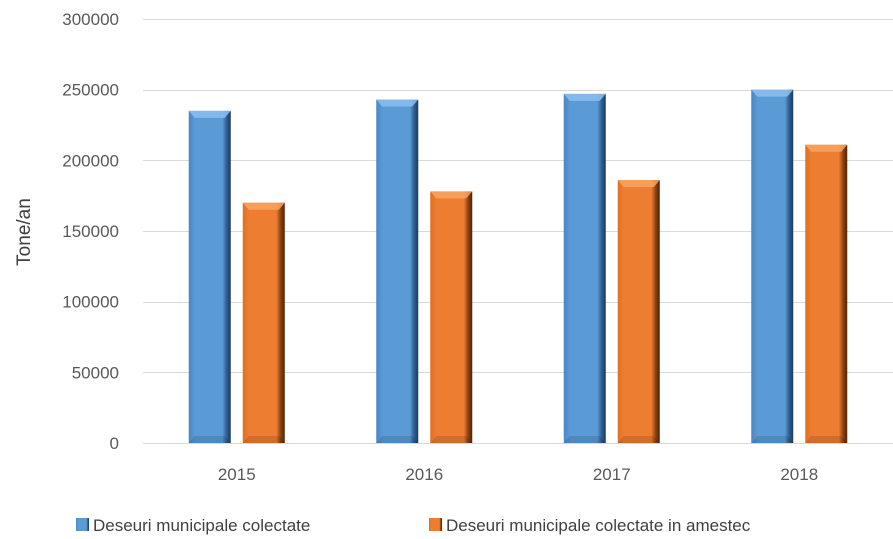 The height and width of the screenshot is (539, 893). I want to click on x-axis-ticks: 2015 2016 2017 2018, so click(518, 474).